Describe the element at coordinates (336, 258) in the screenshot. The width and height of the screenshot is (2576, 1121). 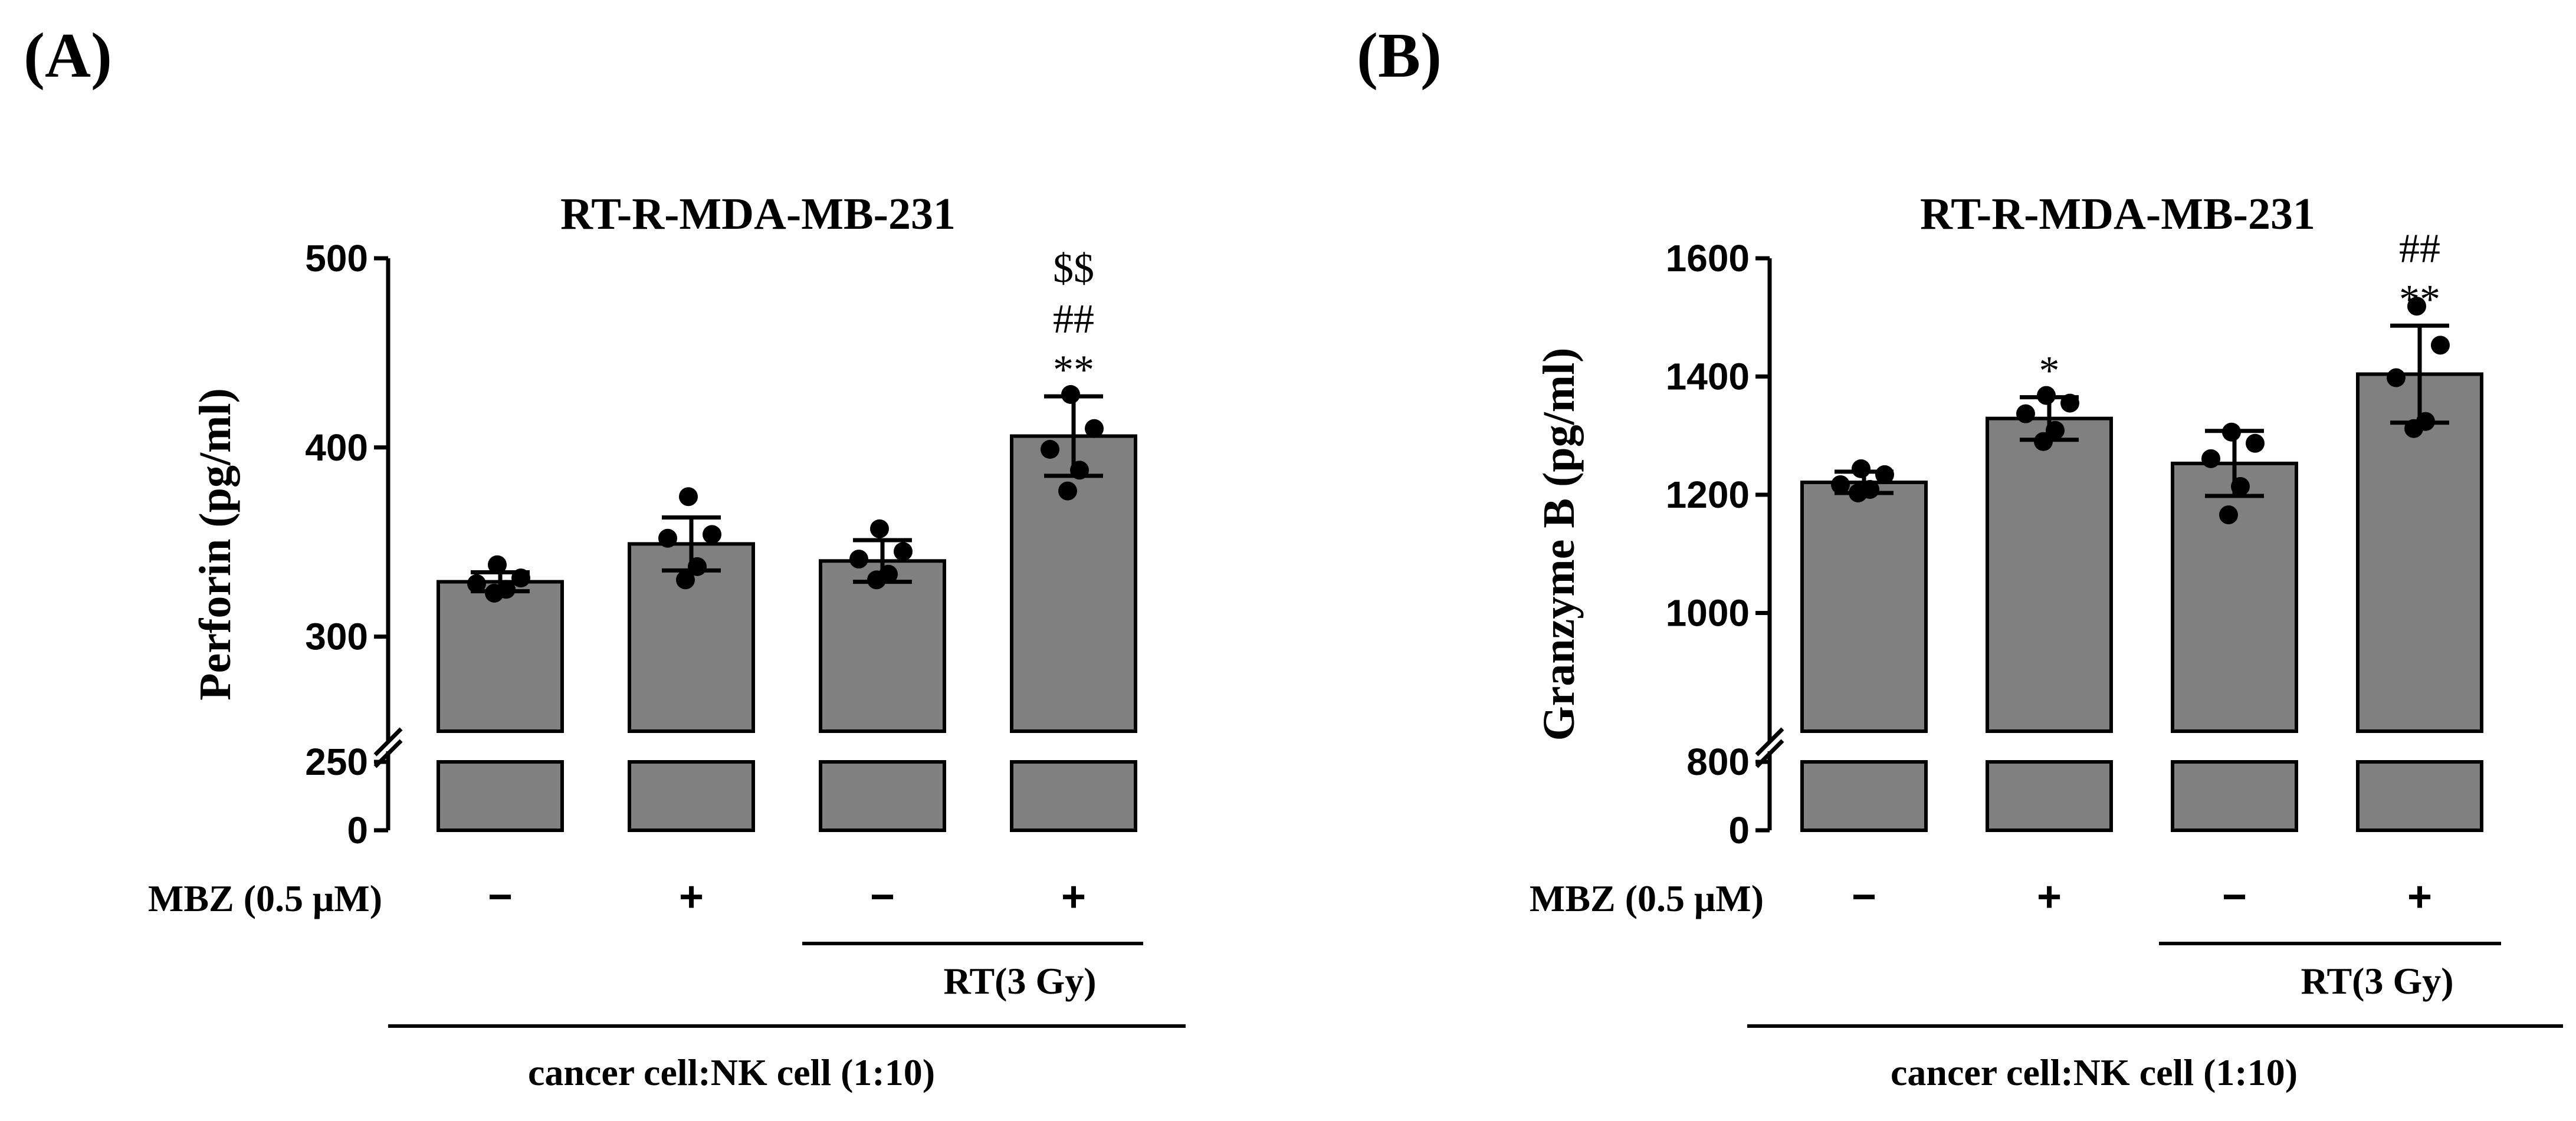
I see `y-tick-label: 500` at that location.